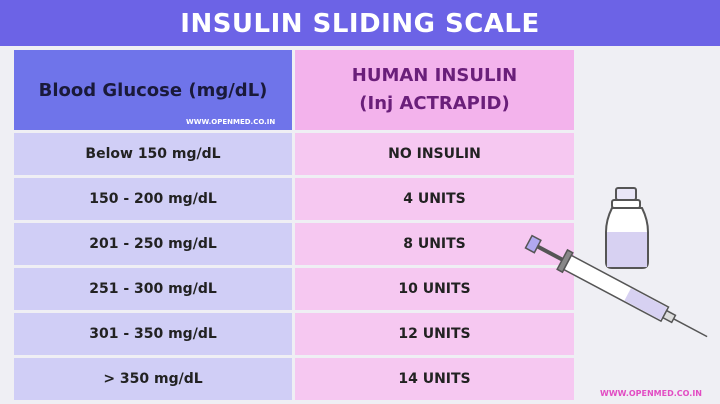 This screenshot has height=404, width=720. What do you see at coordinates (153, 199) in the screenshot?
I see `table-cell: 150 - 200 mg/dL` at bounding box center [153, 199].